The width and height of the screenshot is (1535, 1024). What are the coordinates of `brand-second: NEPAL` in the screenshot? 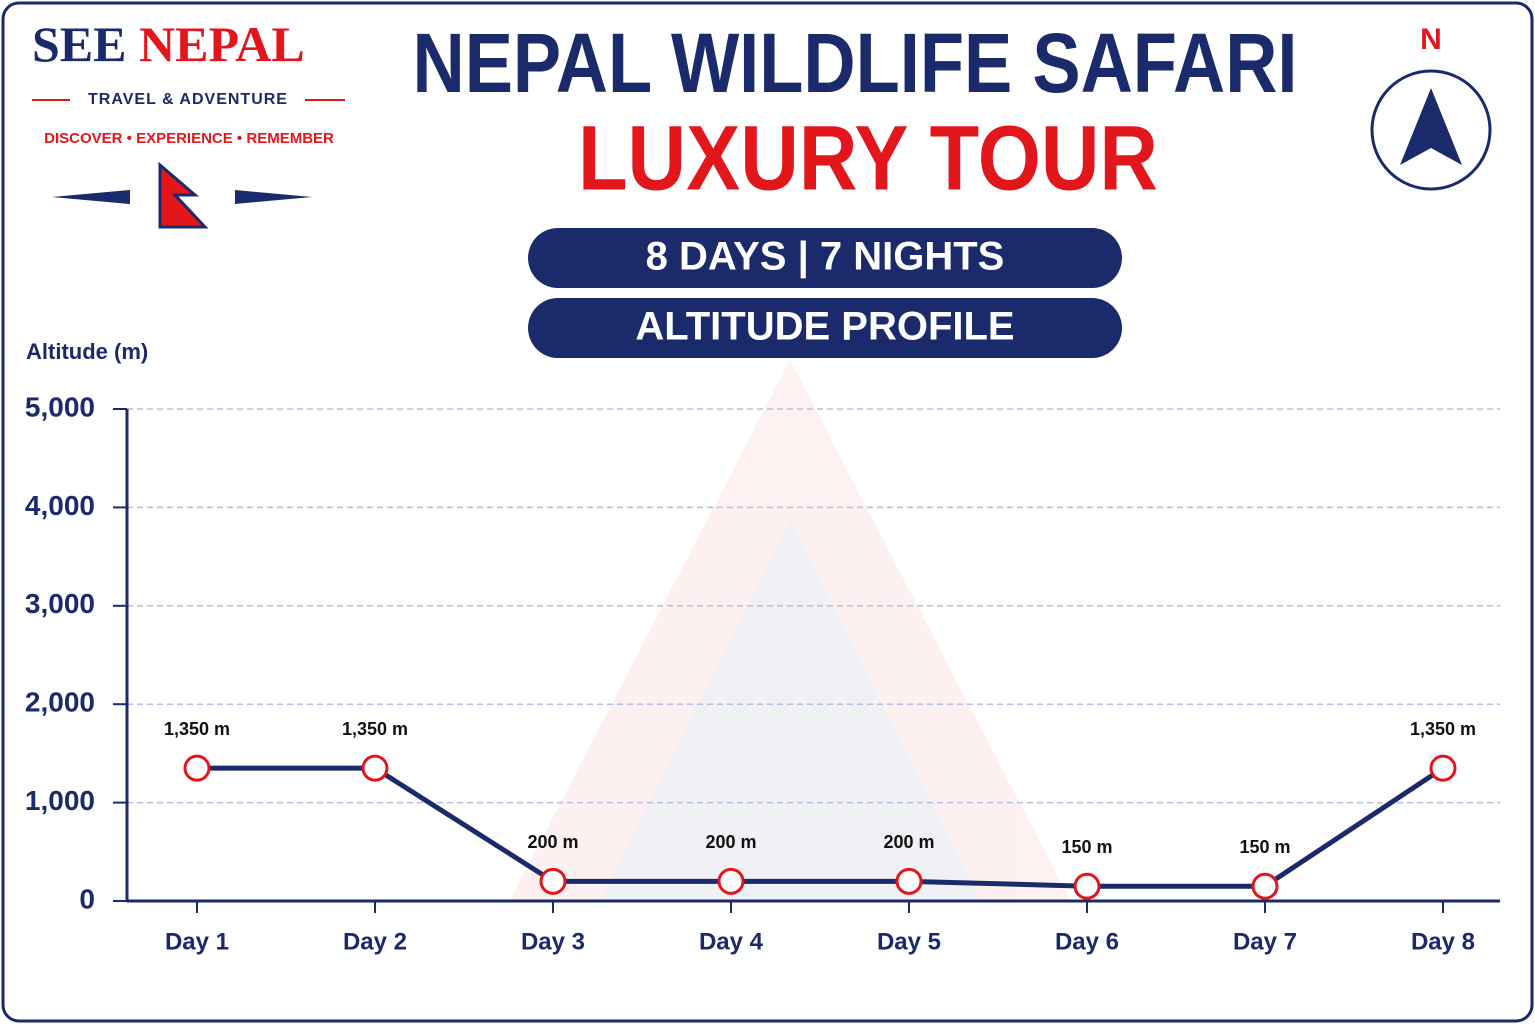 It's located at (222, 44).